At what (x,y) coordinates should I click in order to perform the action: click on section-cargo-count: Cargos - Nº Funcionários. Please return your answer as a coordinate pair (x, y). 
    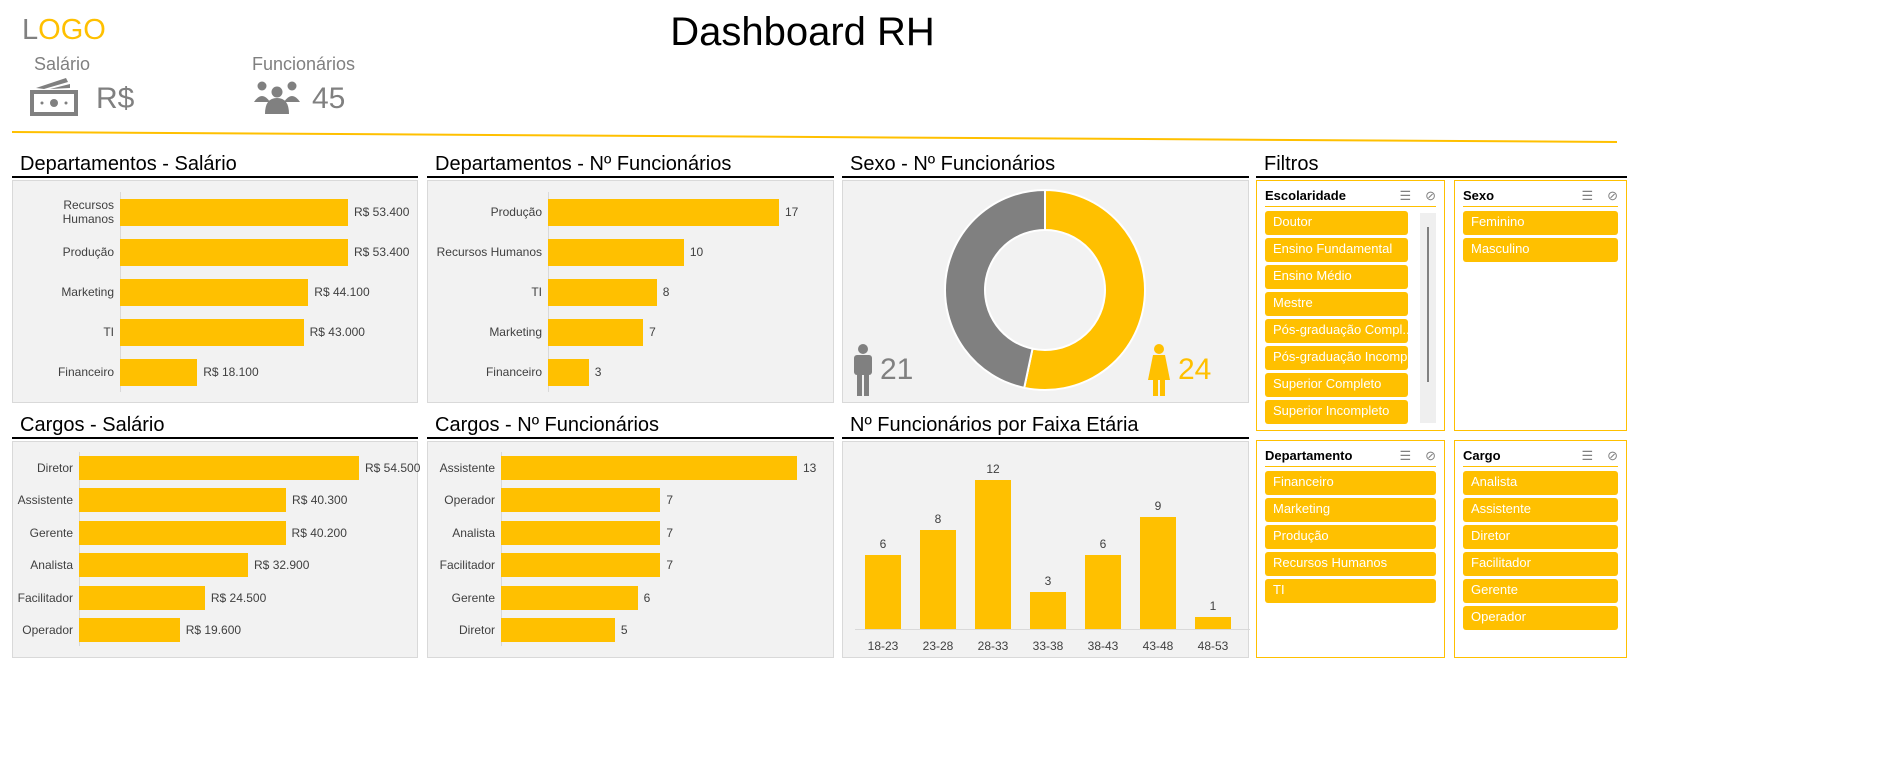
    Looking at the image, I should click on (630, 426).